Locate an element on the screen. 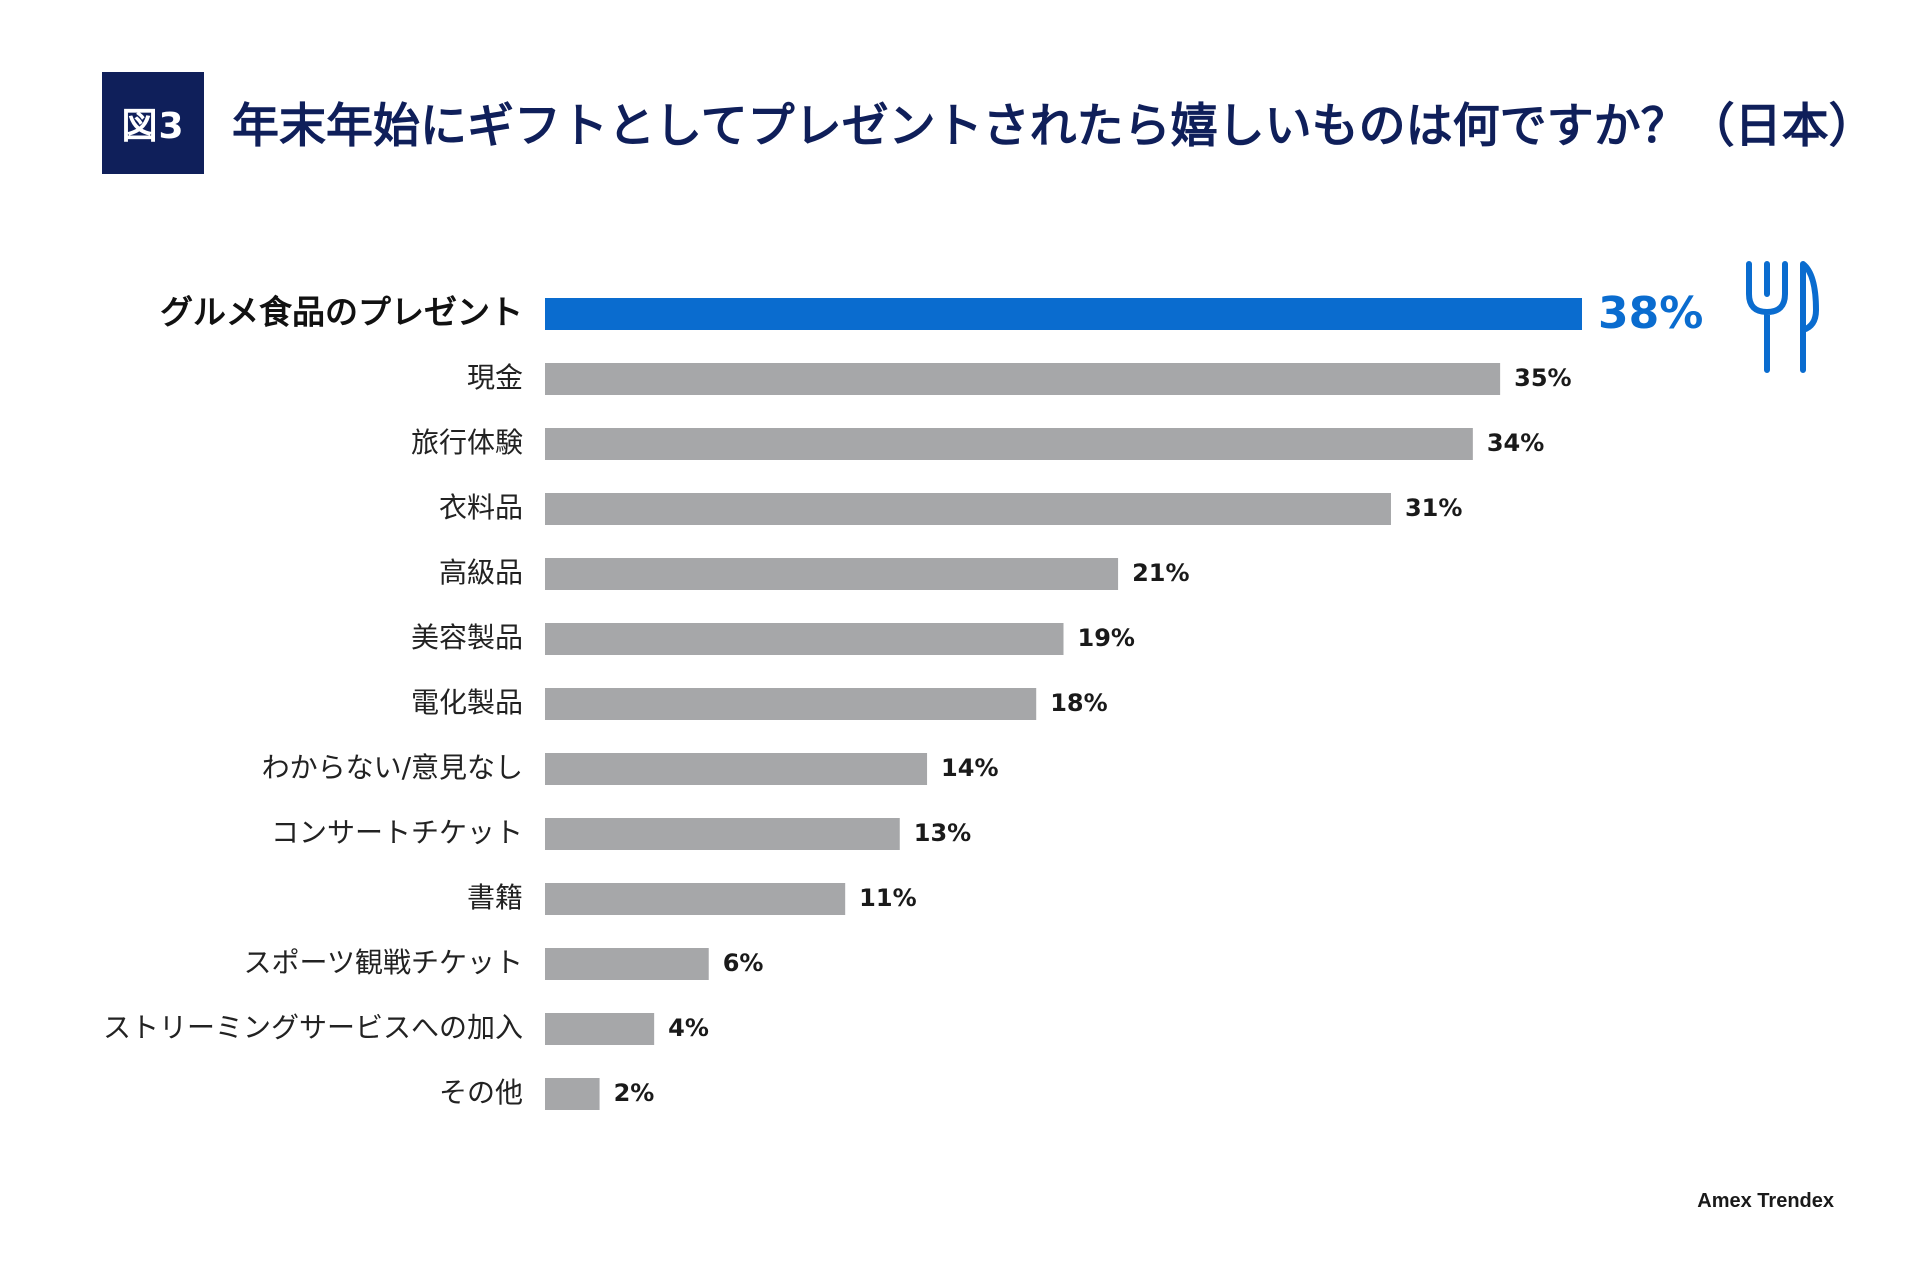 The width and height of the screenshot is (1920, 1280). category-label: 書籍 is located at coordinates (495, 897).